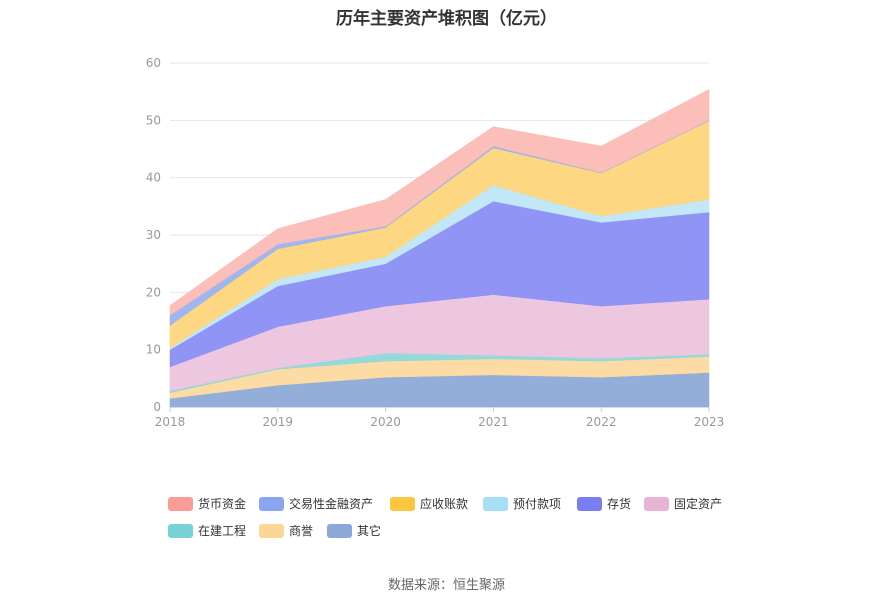  Describe the element at coordinates (354, 530) in the screenshot. I see `legend-item: 其它` at that location.